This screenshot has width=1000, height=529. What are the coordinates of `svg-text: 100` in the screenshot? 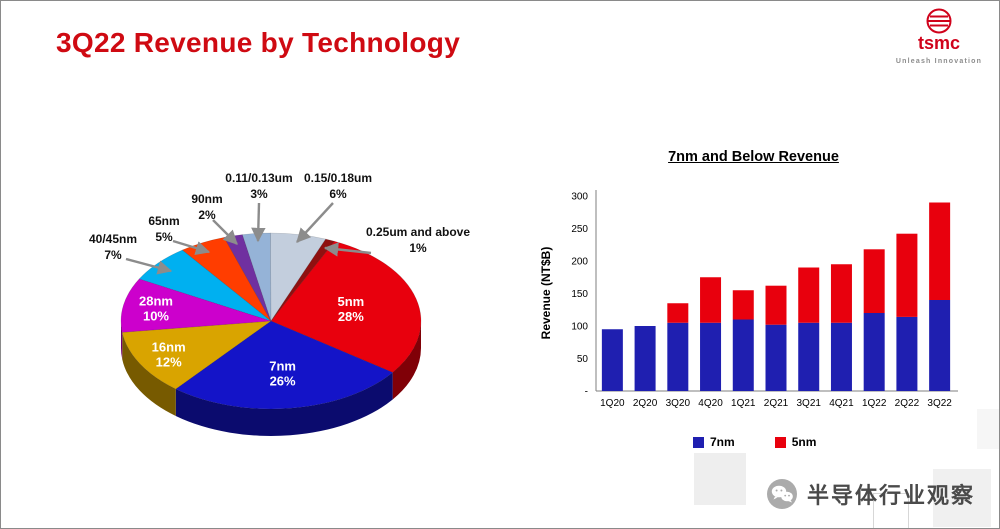 It's located at (579, 327).